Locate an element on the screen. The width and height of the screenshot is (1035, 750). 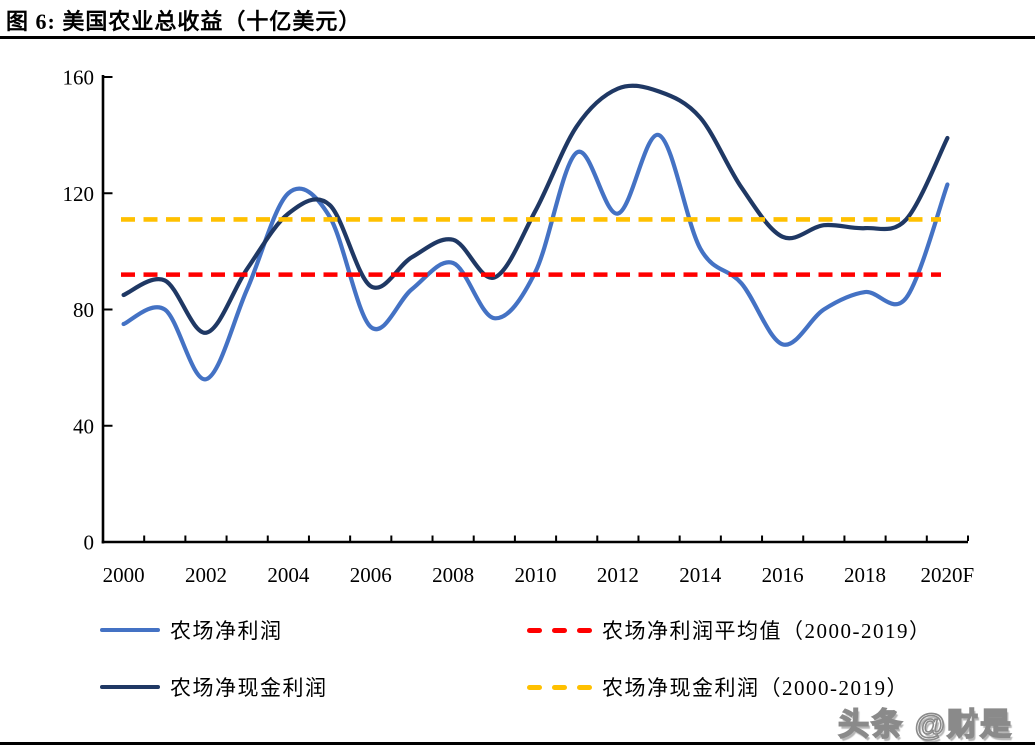
legend-label: 农场净现金利润 is located at coordinates (249, 688).